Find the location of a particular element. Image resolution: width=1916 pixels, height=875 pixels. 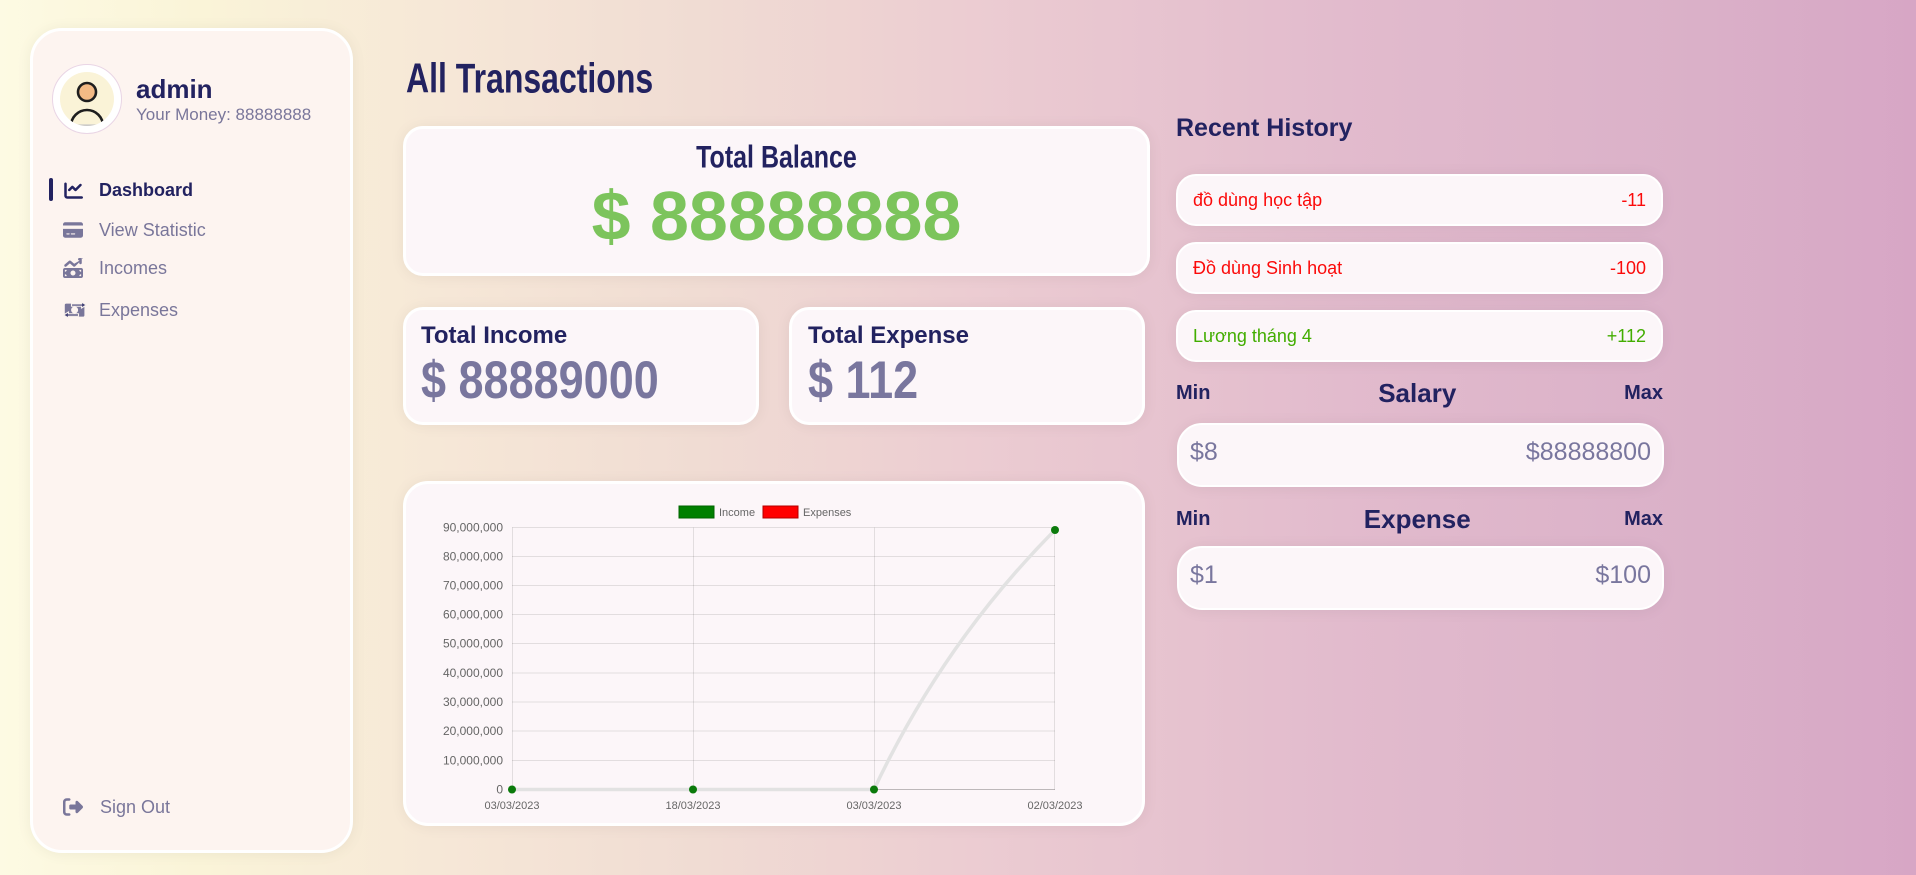

svg-text: 40,000,000 is located at coordinates (473, 673).